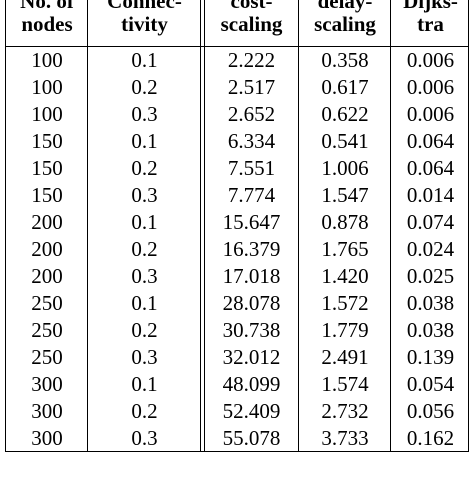  I want to click on header-dijkstra: Dijks- tra, so click(430, 18).